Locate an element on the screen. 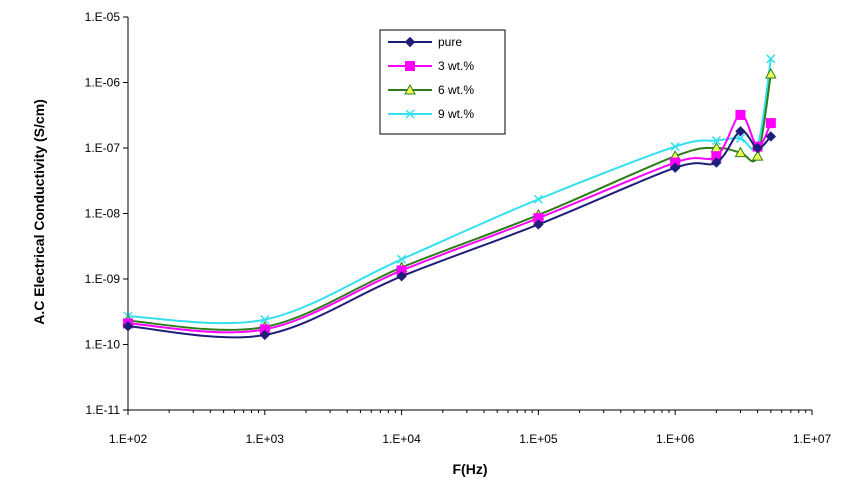 The height and width of the screenshot is (484, 841). y-tick-label: 1.E-11 is located at coordinates (103, 410).